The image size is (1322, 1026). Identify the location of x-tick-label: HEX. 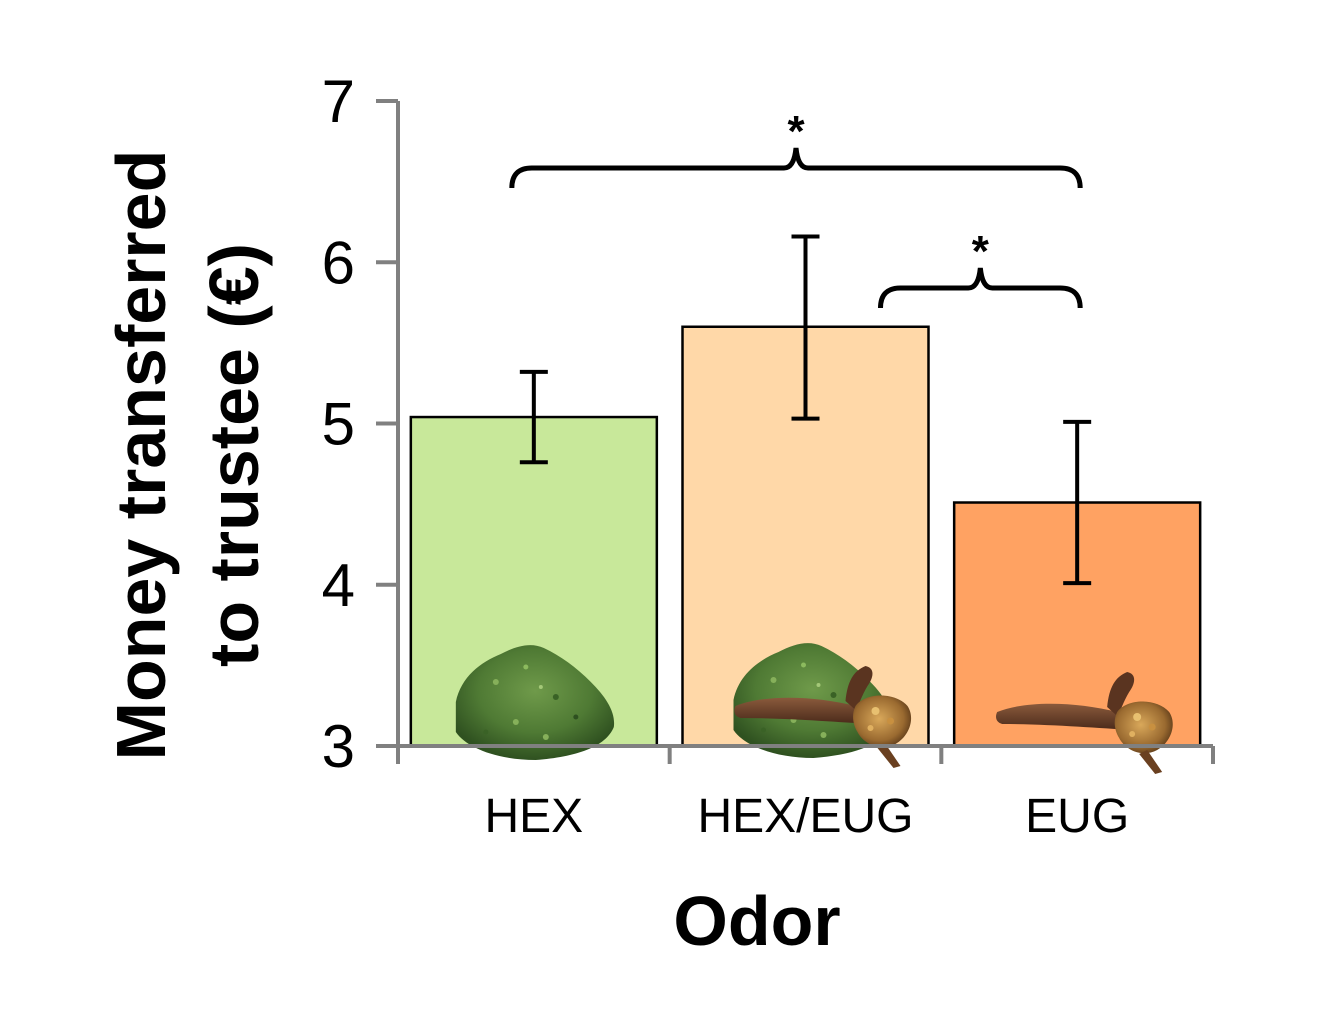
(533, 816).